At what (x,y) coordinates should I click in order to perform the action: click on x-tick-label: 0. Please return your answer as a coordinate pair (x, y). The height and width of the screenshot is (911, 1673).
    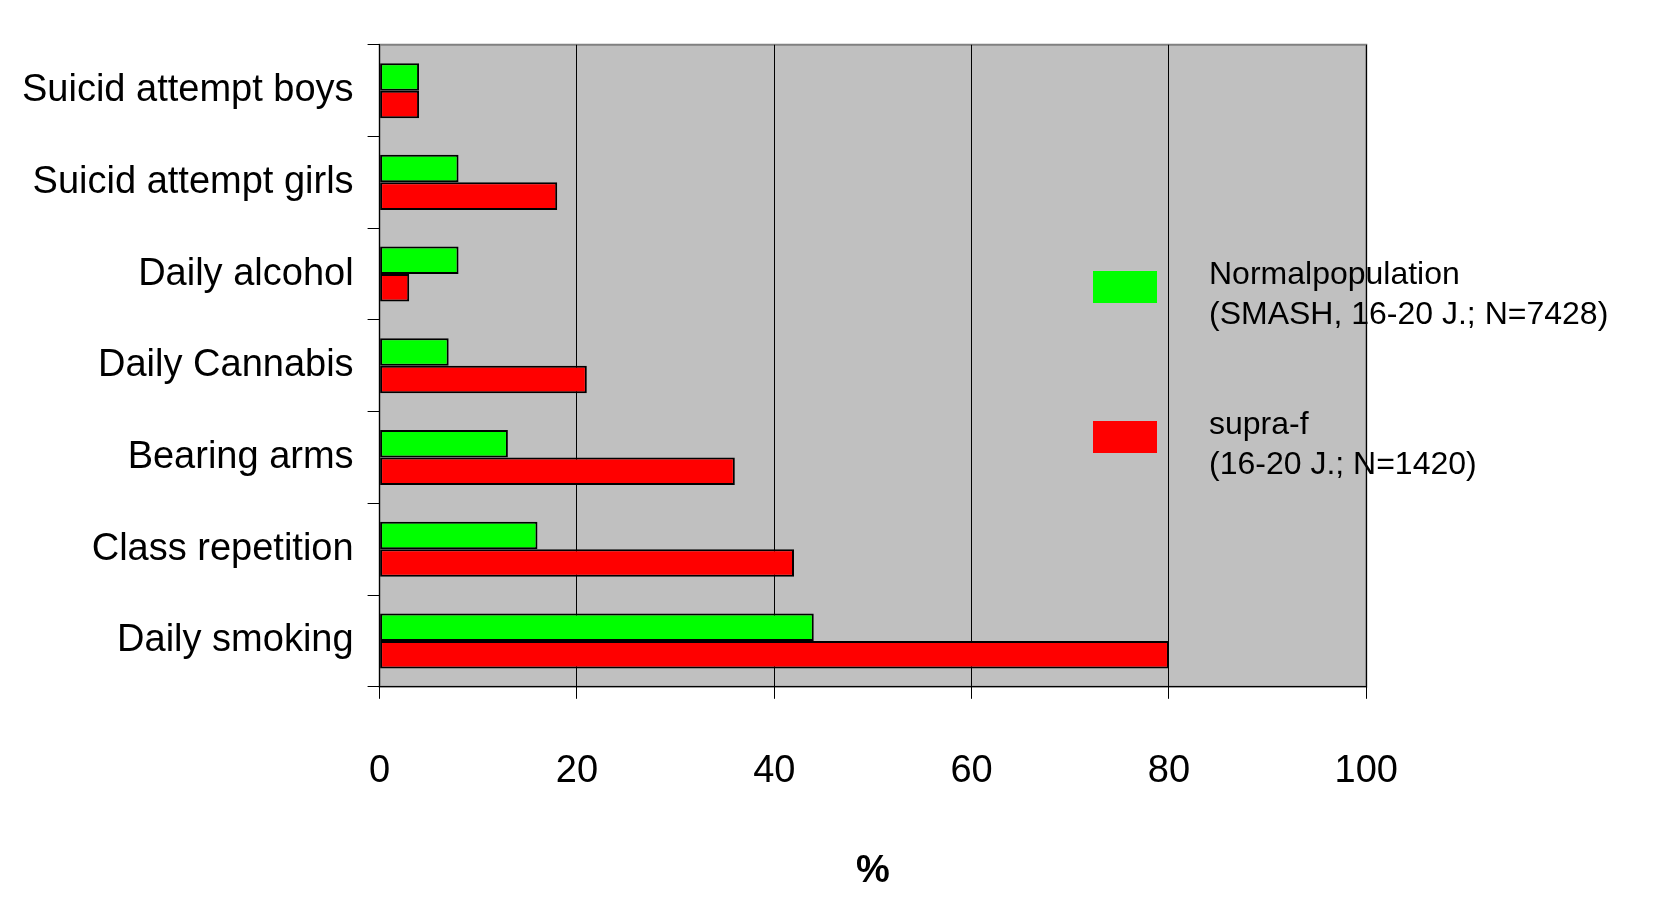
    Looking at the image, I should click on (380, 769).